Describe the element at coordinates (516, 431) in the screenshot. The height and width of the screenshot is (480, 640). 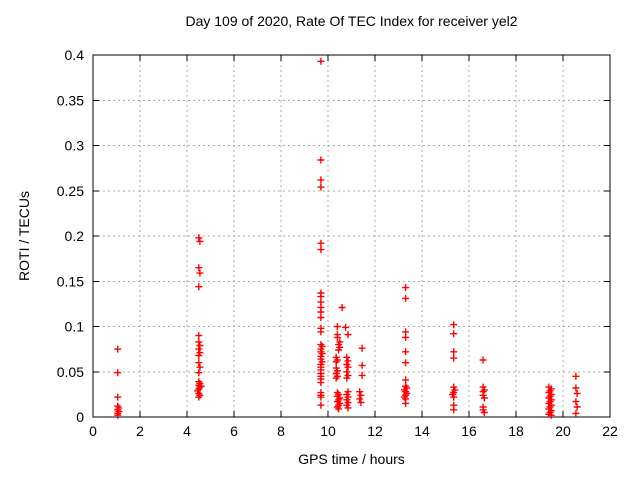
I see `svg-text: 18` at that location.